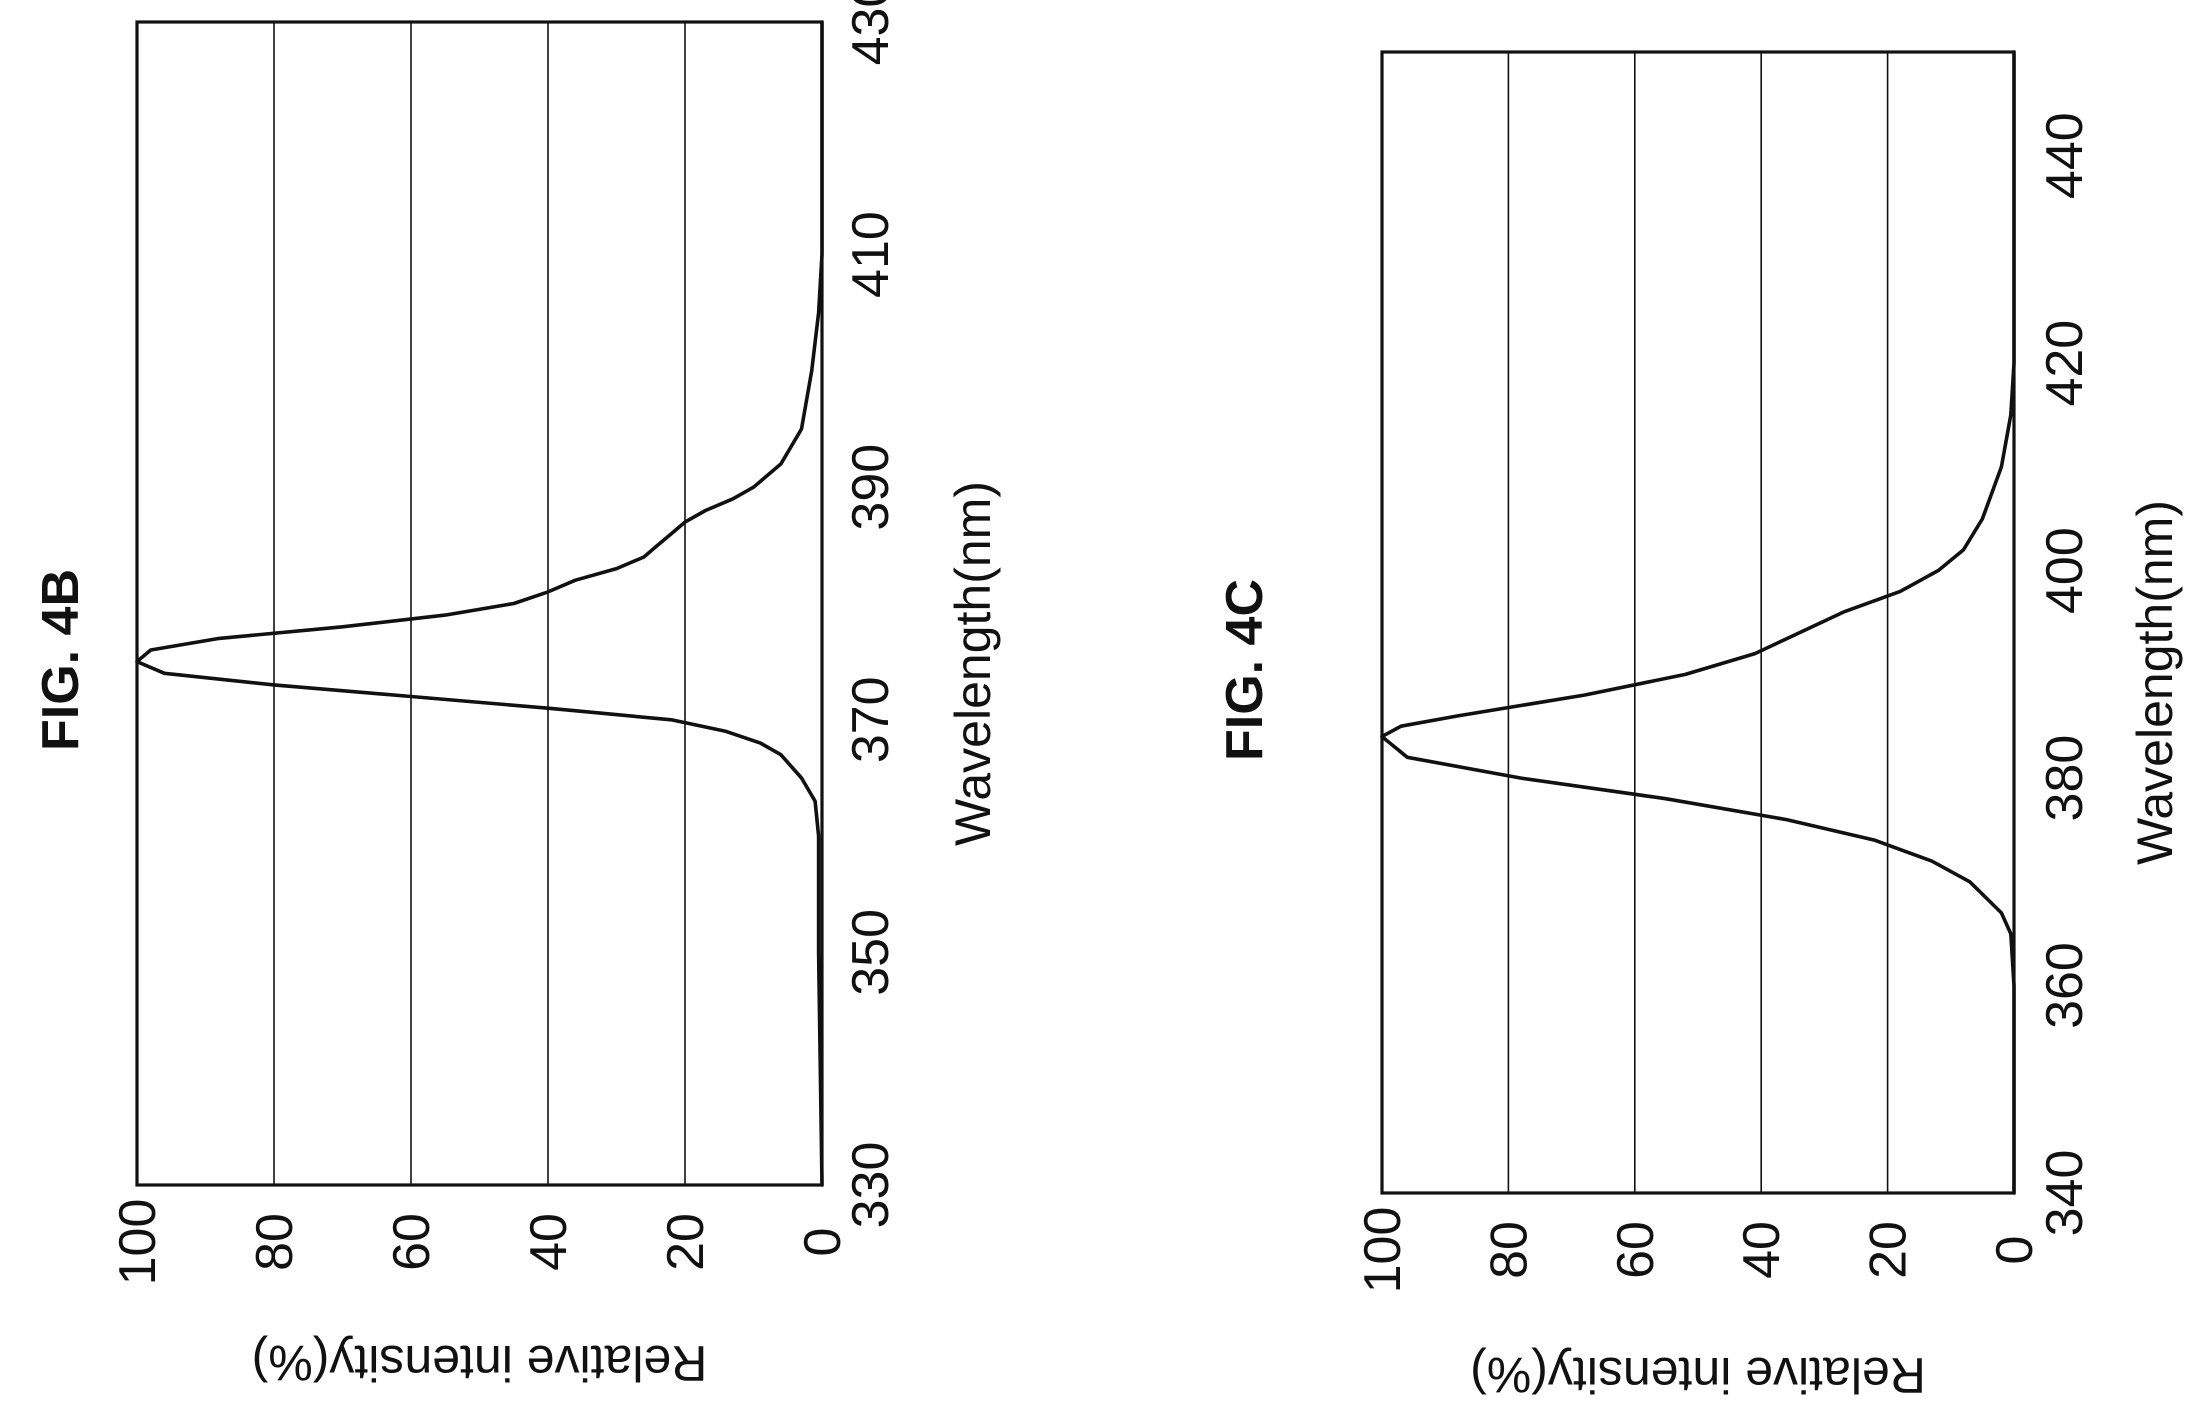 This screenshot has height=1402, width=2195. Describe the element at coordinates (871, 487) in the screenshot. I see `4b-x-tick-label: 390` at that location.